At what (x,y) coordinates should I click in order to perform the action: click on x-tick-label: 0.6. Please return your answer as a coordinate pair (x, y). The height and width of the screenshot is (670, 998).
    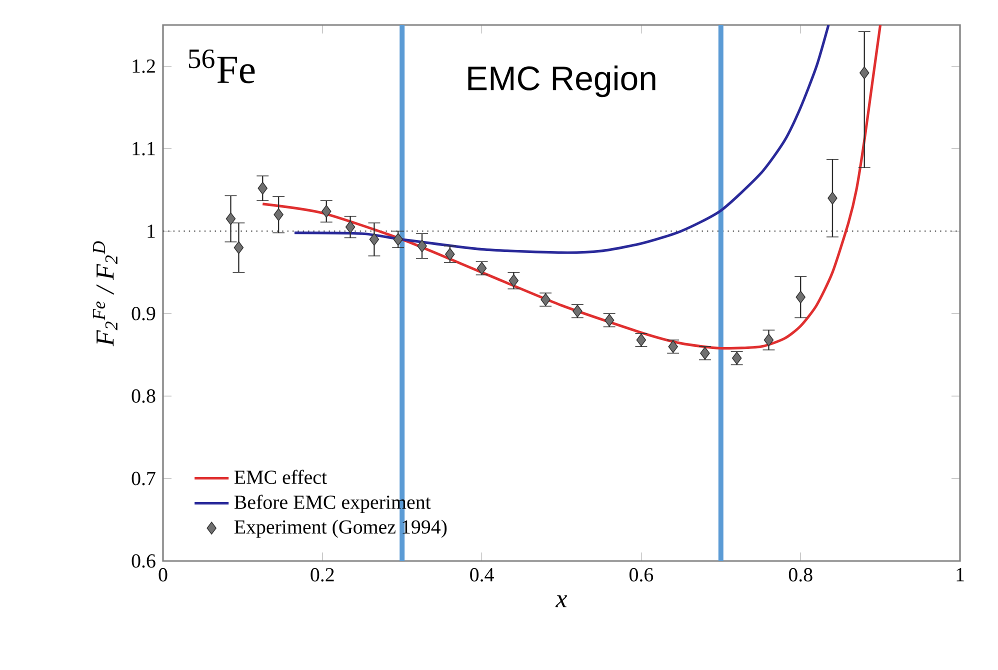
    Looking at the image, I should click on (642, 575).